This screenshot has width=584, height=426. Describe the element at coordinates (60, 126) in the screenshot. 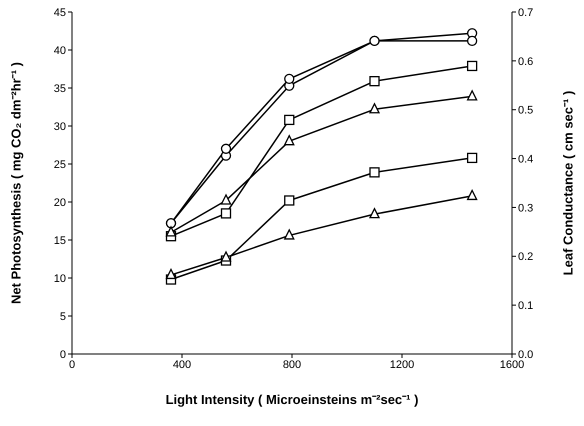

I see `y-tick-label: 30` at that location.